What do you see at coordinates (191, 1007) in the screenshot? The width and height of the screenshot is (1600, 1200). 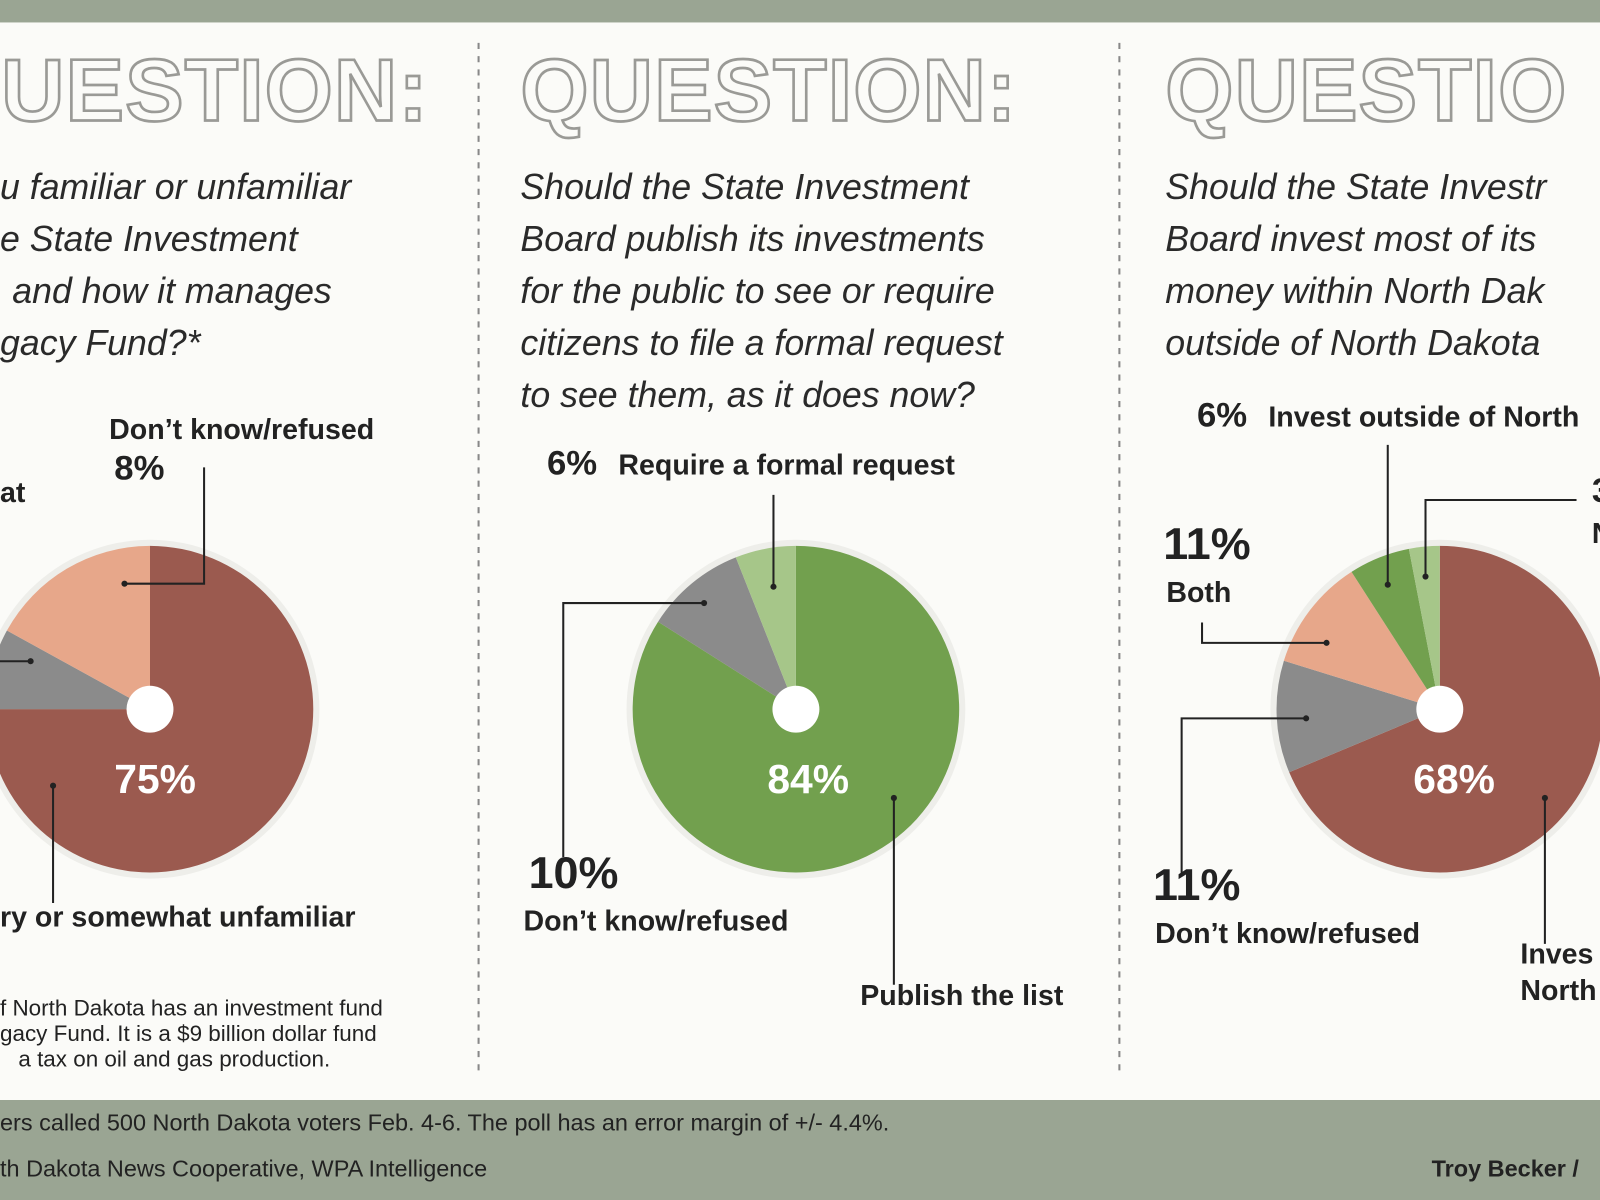 I see `footnote-line: f North Dakota has an investment fund` at bounding box center [191, 1007].